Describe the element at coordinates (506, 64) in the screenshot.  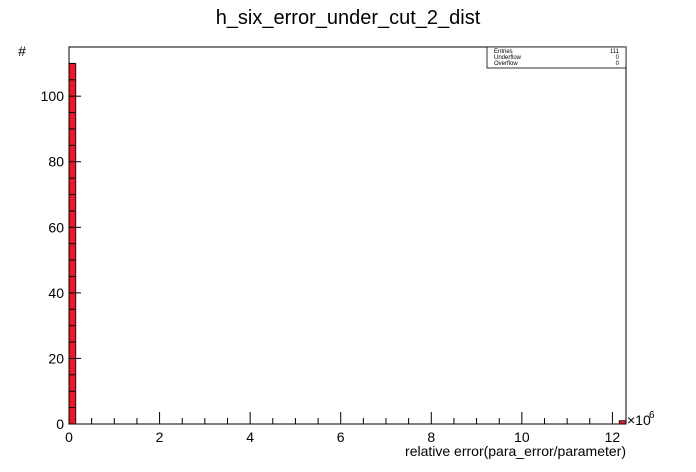
I see `stats-label: Overflow` at that location.